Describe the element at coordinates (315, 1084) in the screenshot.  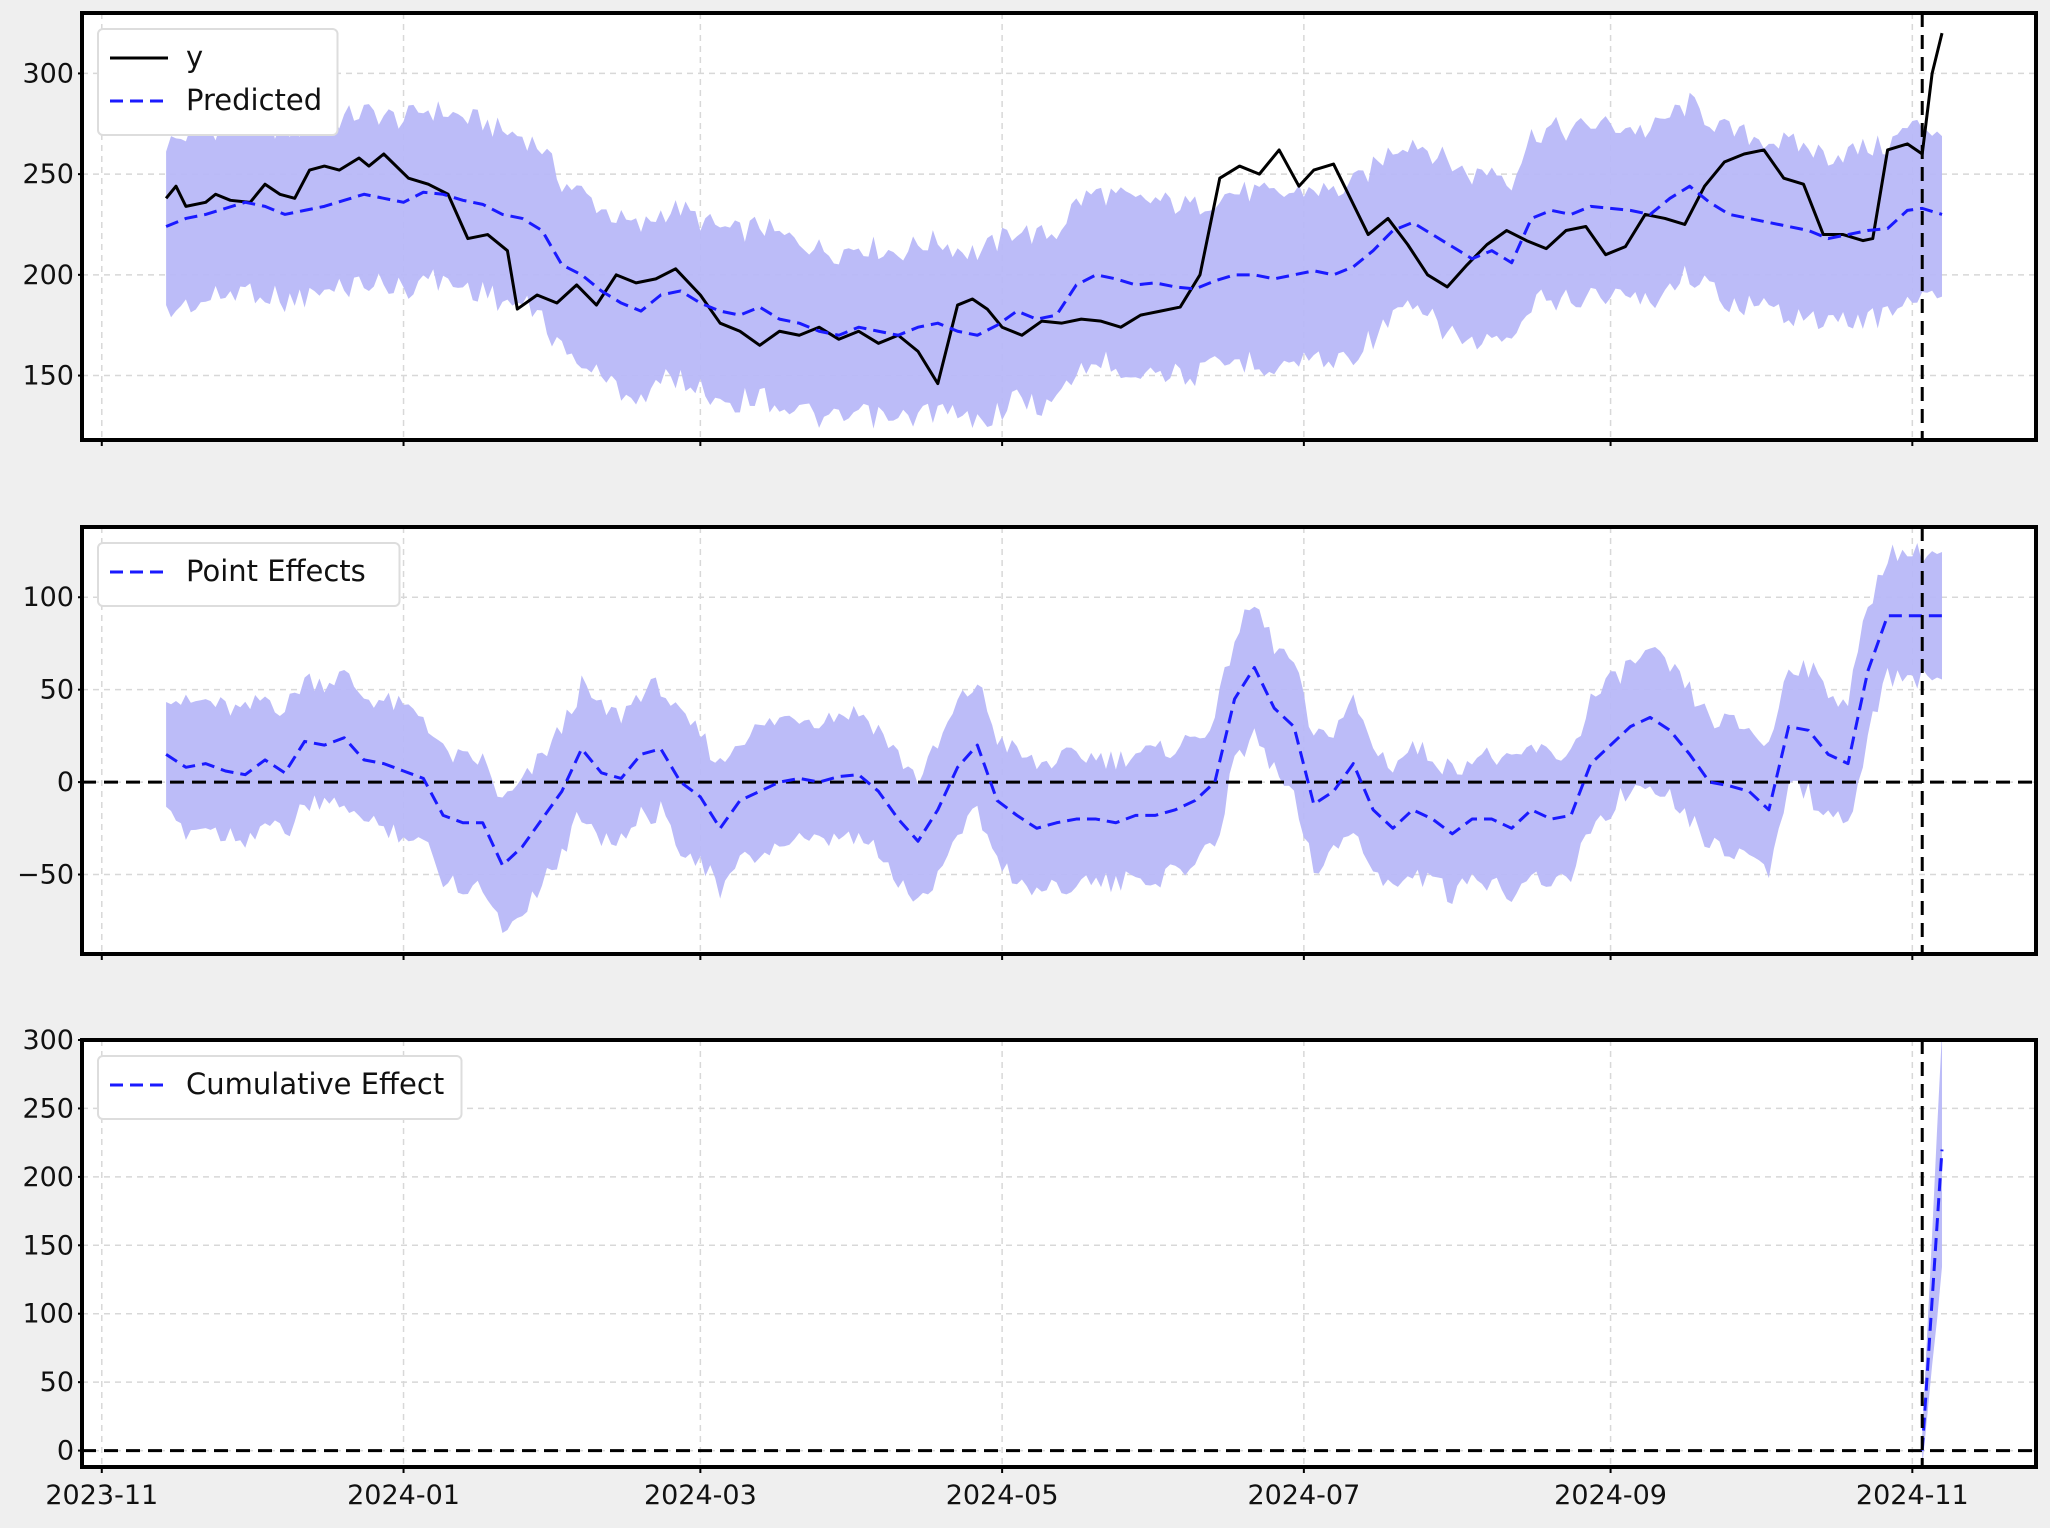
I see `legend-label: Cumulative Effect` at that location.